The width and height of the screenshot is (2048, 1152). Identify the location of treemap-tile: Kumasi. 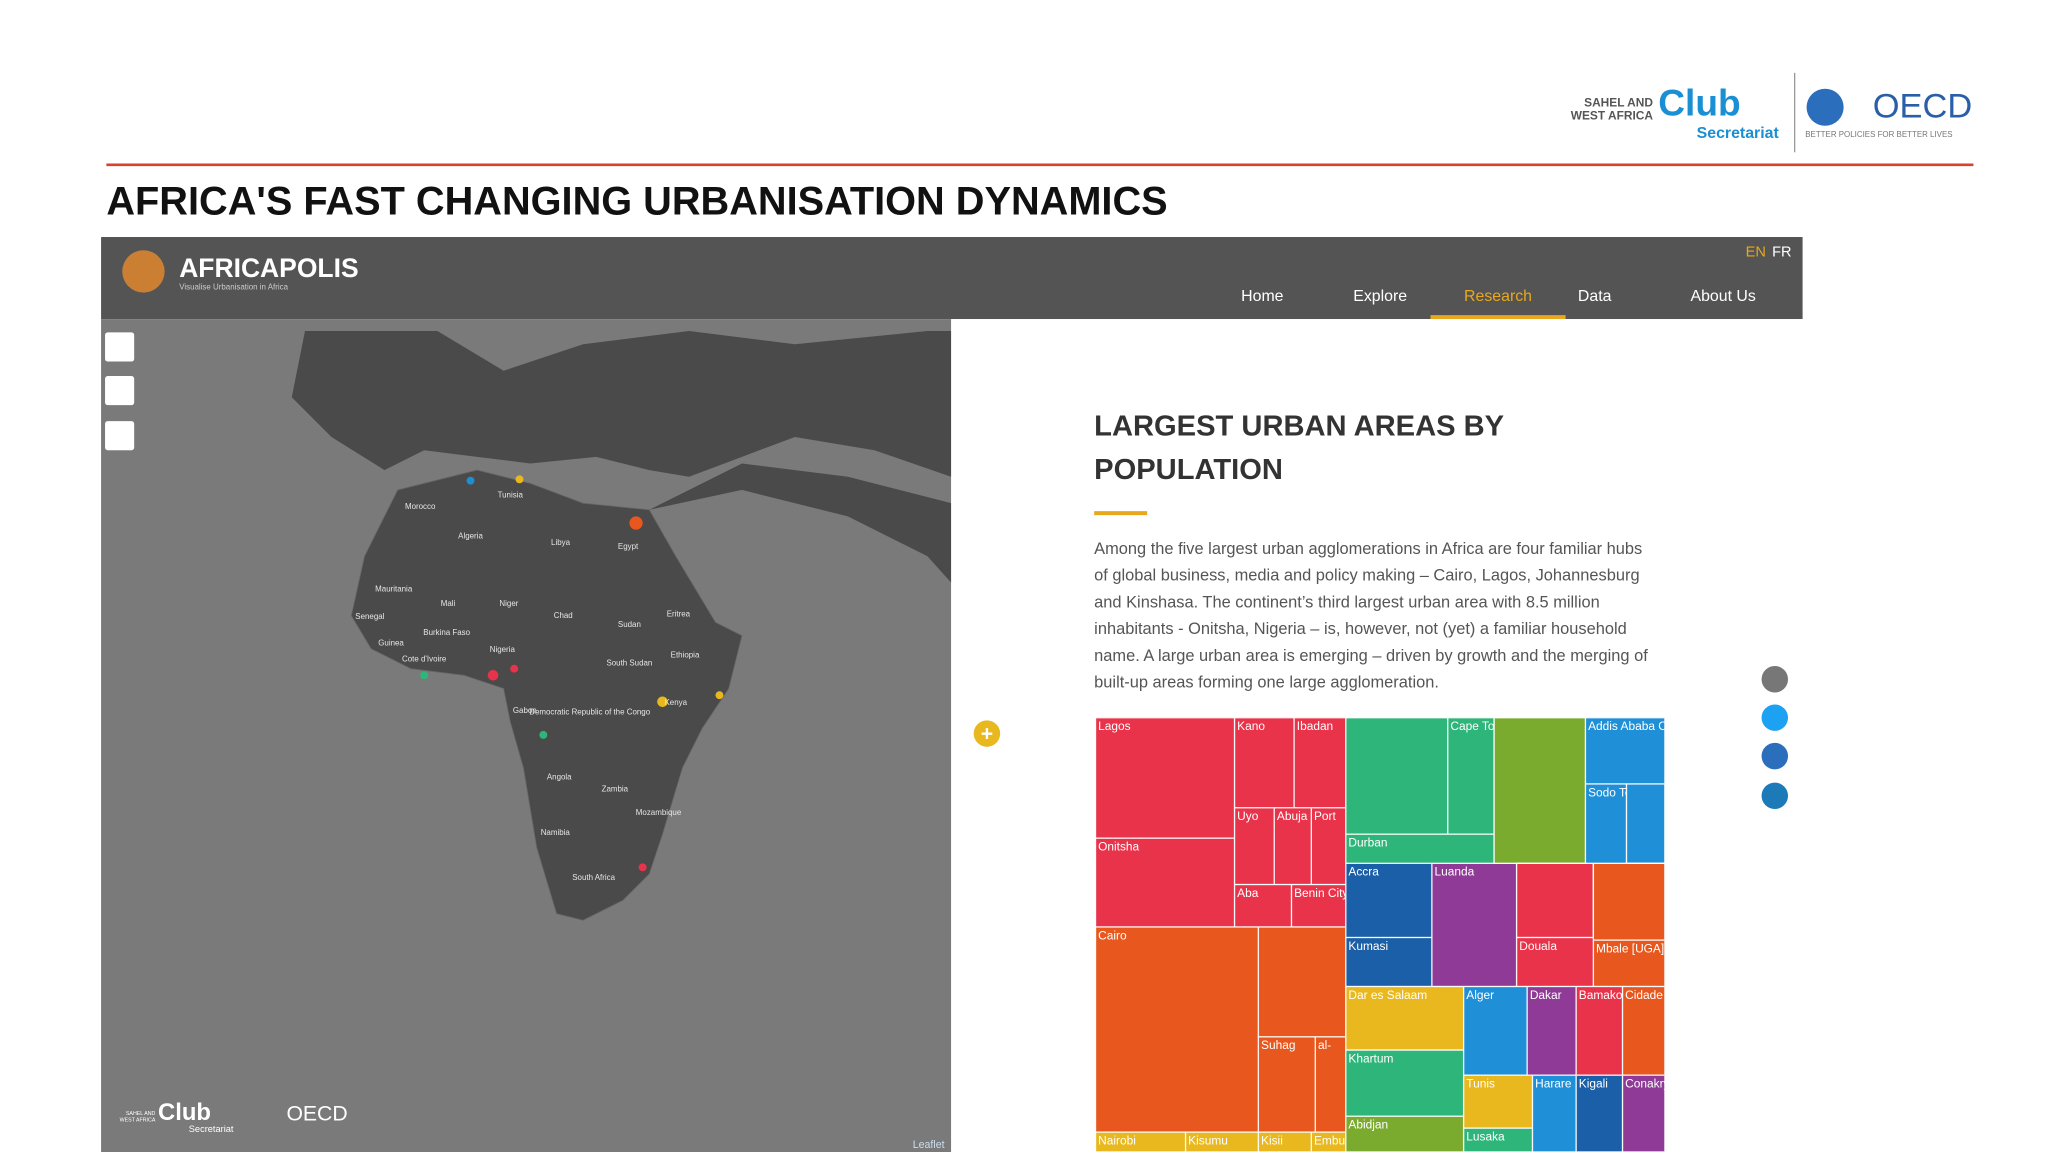
(1388, 962).